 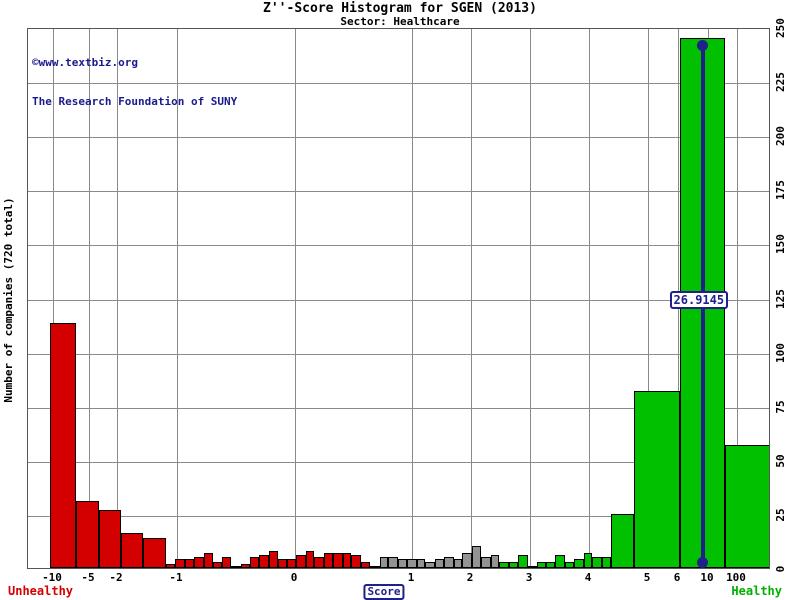 I want to click on x-tick-label: -10, so click(x=52, y=577).